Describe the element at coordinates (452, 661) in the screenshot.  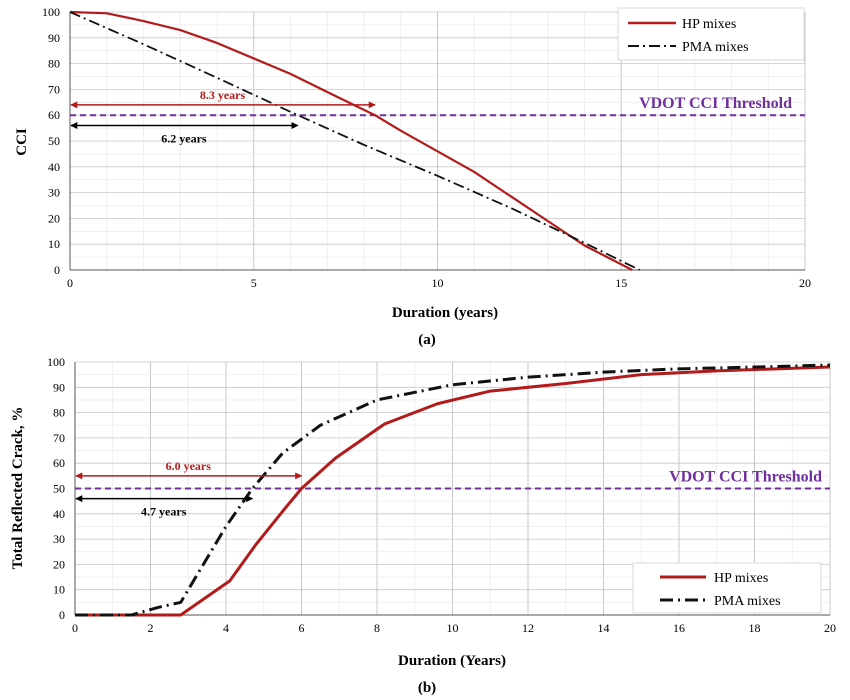
I see `x-axis-label-b: Duration (Years)` at that location.